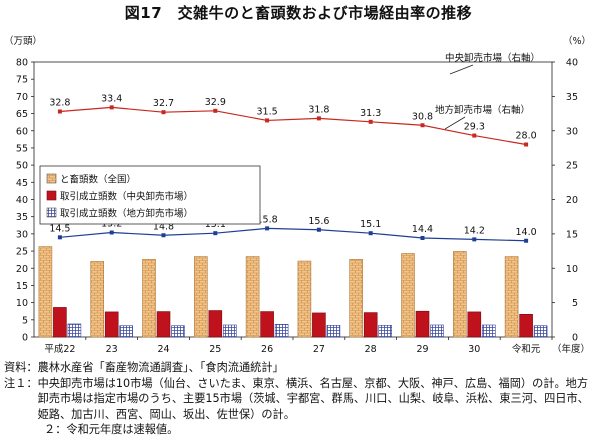 Image resolution: width=597 pixels, height=438 pixels. What do you see at coordinates (298, 13) in the screenshot?
I see `chart-title: 図17 交雑牛のと畜頭数および市場経由率の推移` at bounding box center [298, 13].